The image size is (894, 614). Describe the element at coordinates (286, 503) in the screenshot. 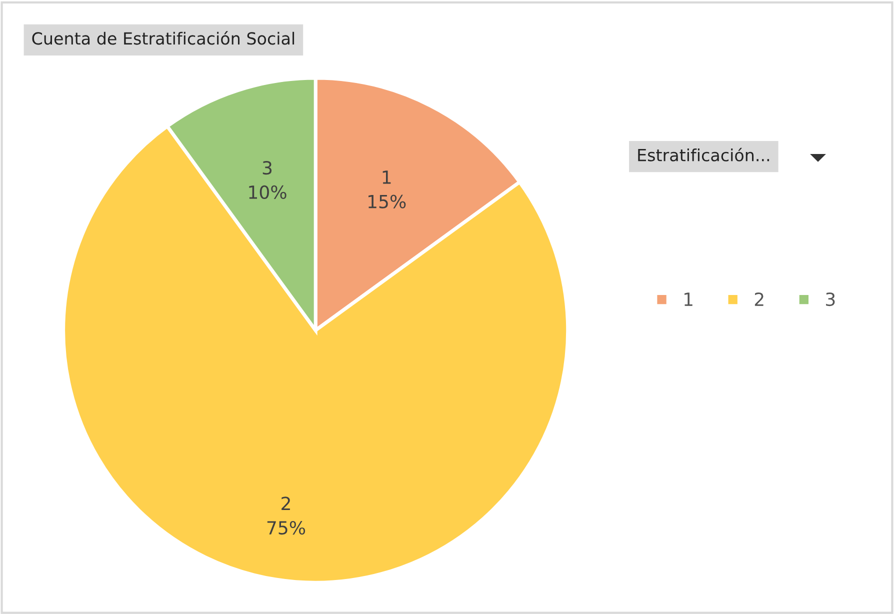

I see `slice-label: 2` at that location.